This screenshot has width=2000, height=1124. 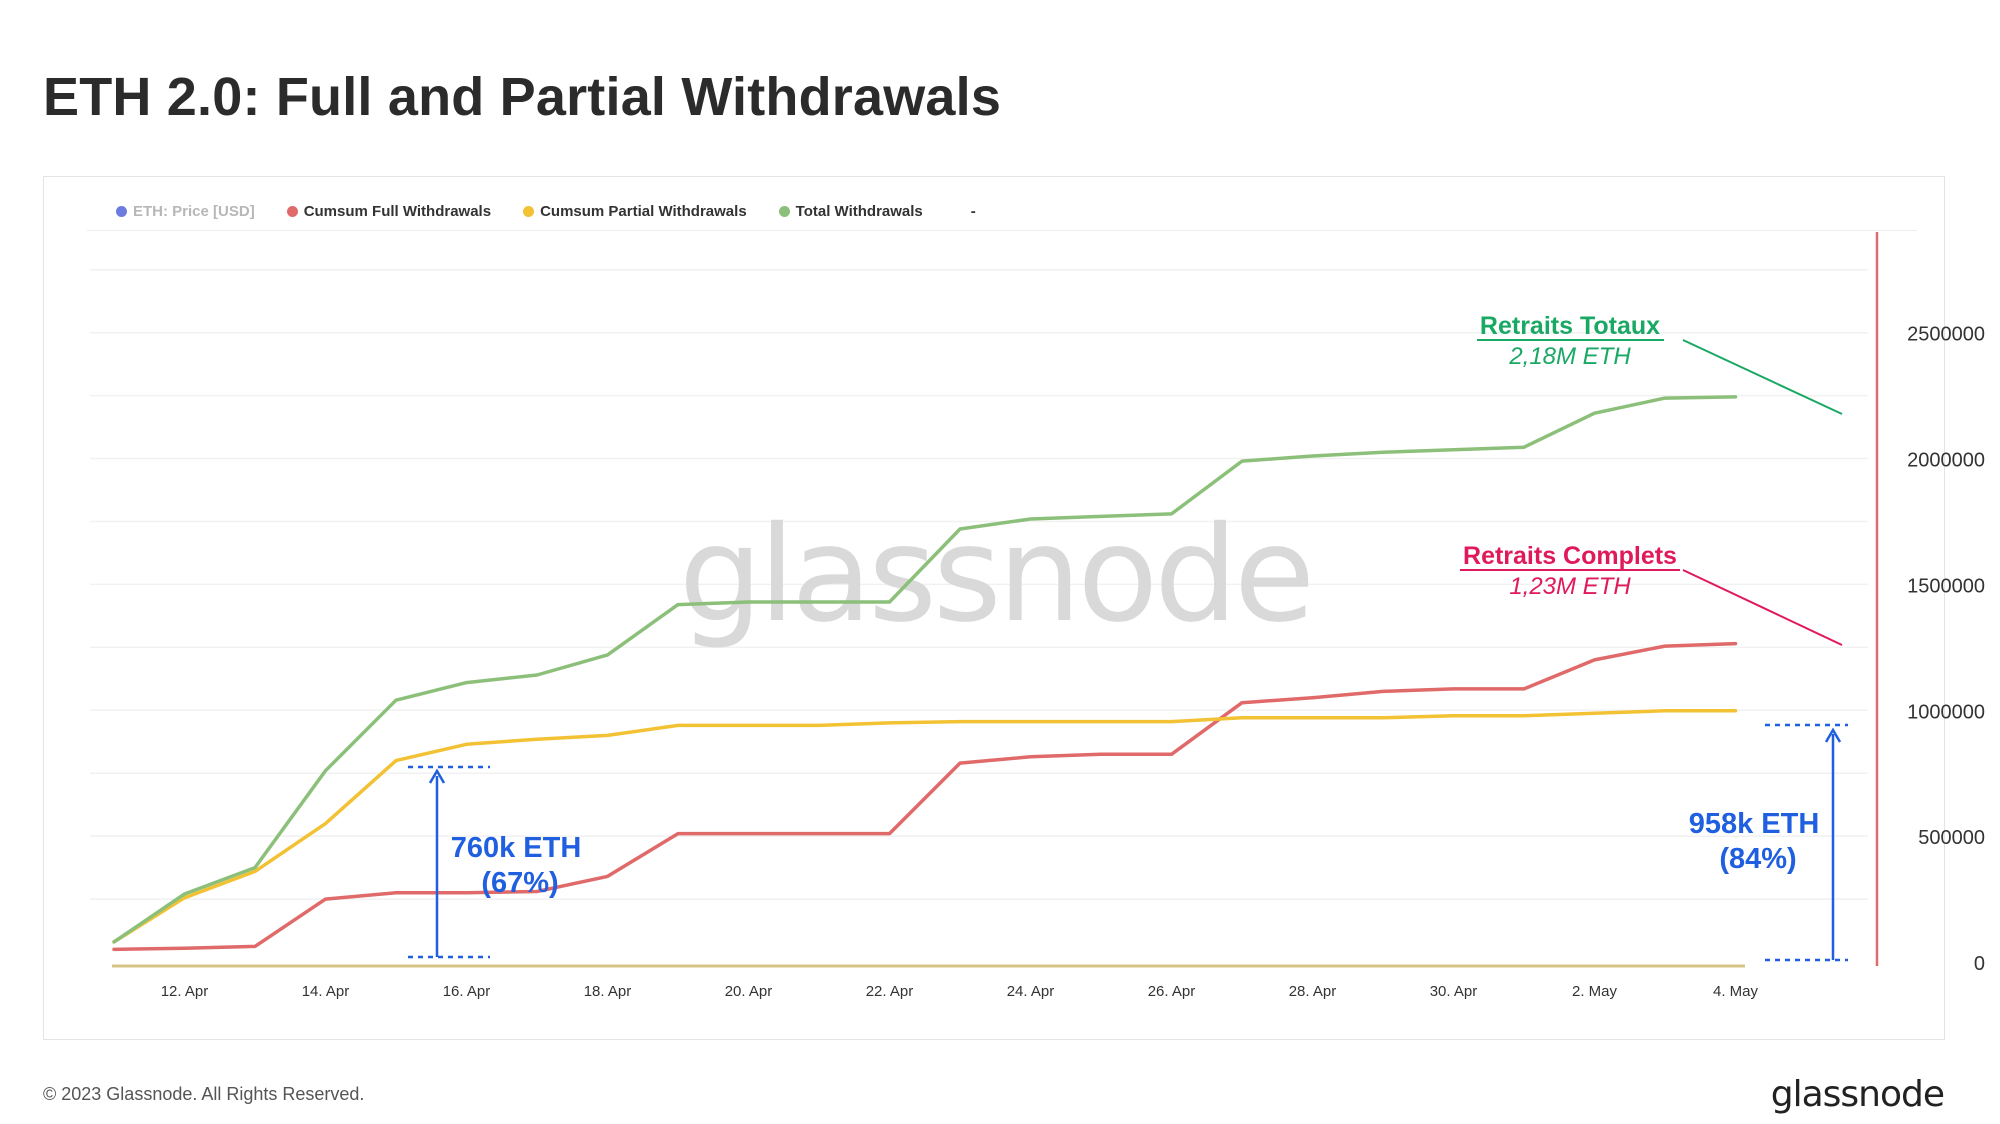 I want to click on x-tick-label: 2. May, so click(x=1595, y=991).